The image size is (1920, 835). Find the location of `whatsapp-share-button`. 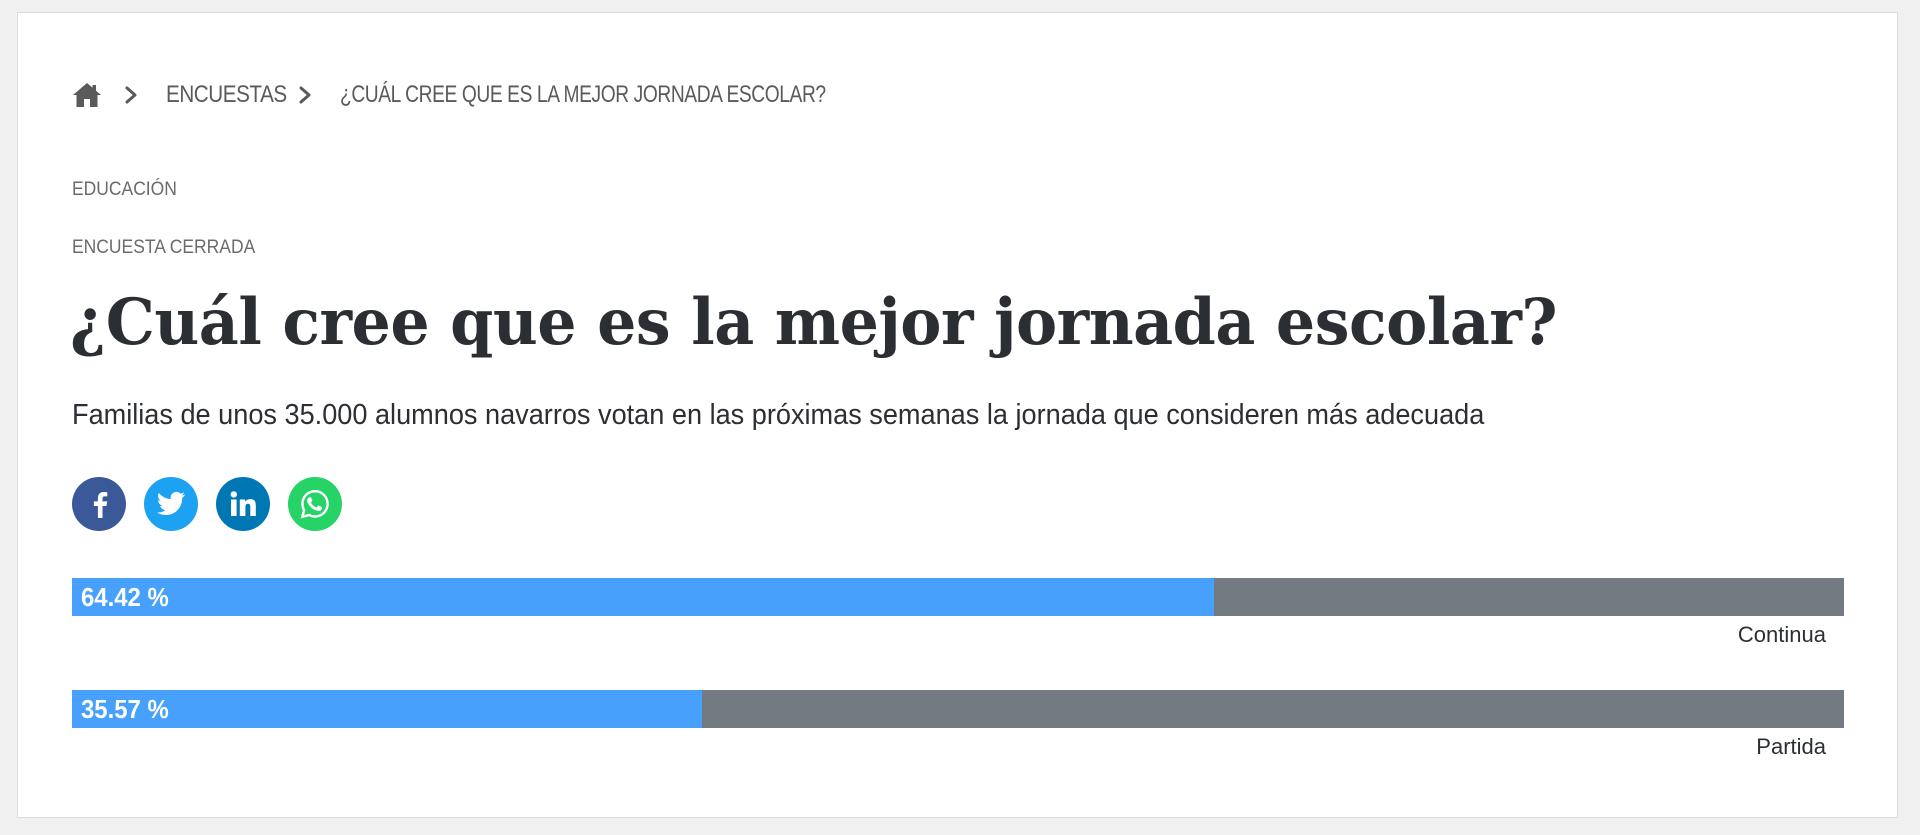

whatsapp-share-button is located at coordinates (315, 504).